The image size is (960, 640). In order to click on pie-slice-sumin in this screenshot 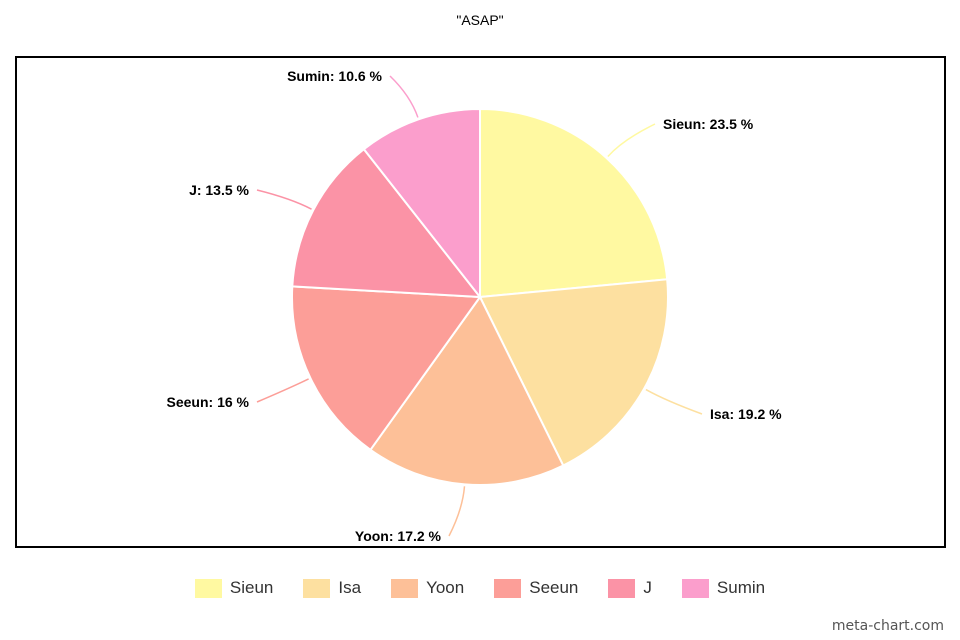, I will do `click(421, 203)`.